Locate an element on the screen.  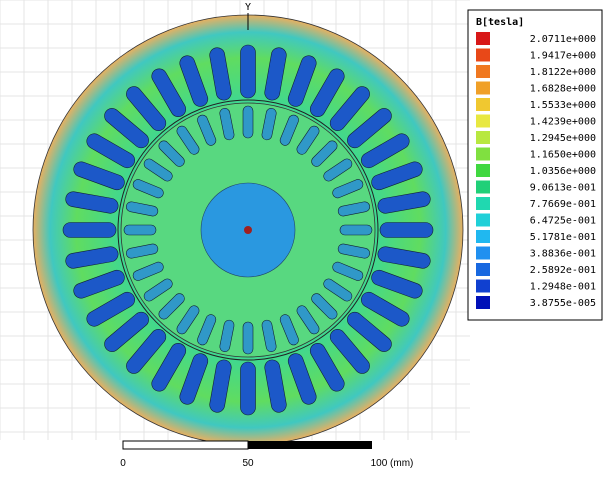
legend-box is located at coordinates (535, 165).